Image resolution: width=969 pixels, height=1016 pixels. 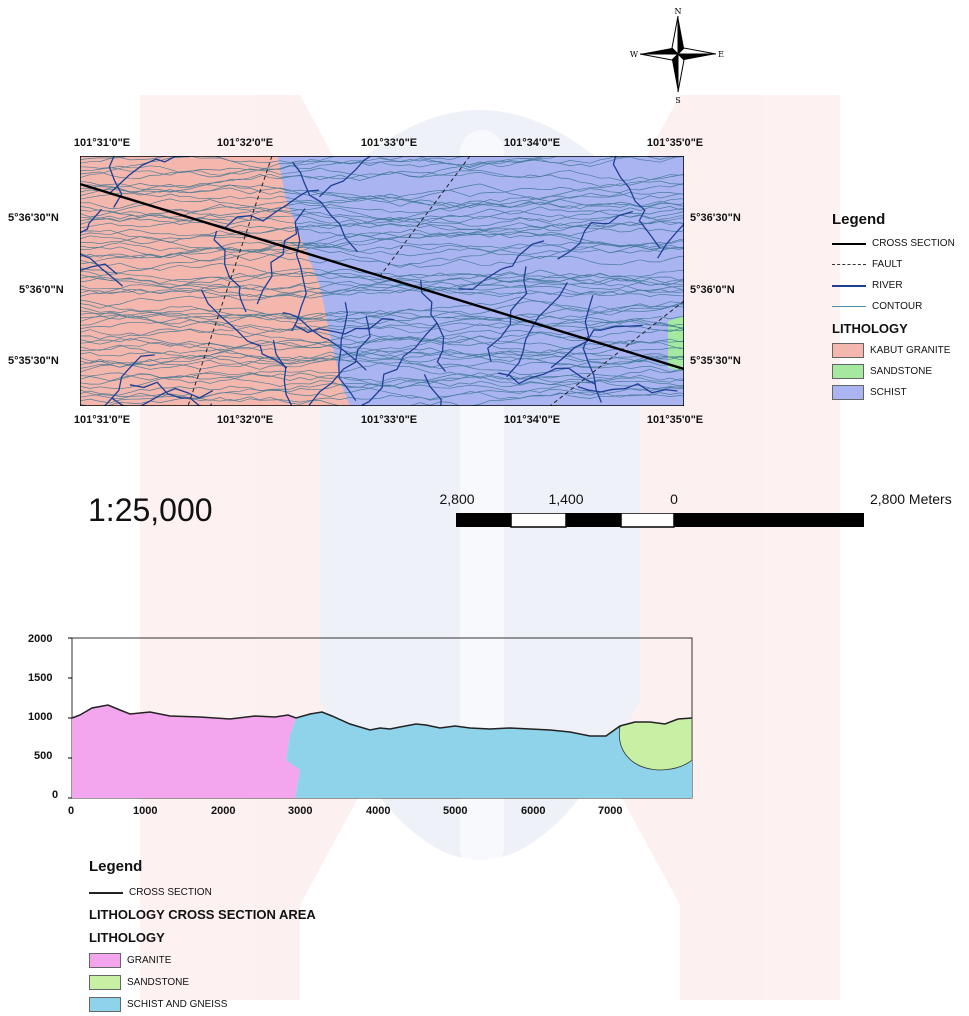 What do you see at coordinates (43, 756) in the screenshot?
I see `y-tick-label: 500` at bounding box center [43, 756].